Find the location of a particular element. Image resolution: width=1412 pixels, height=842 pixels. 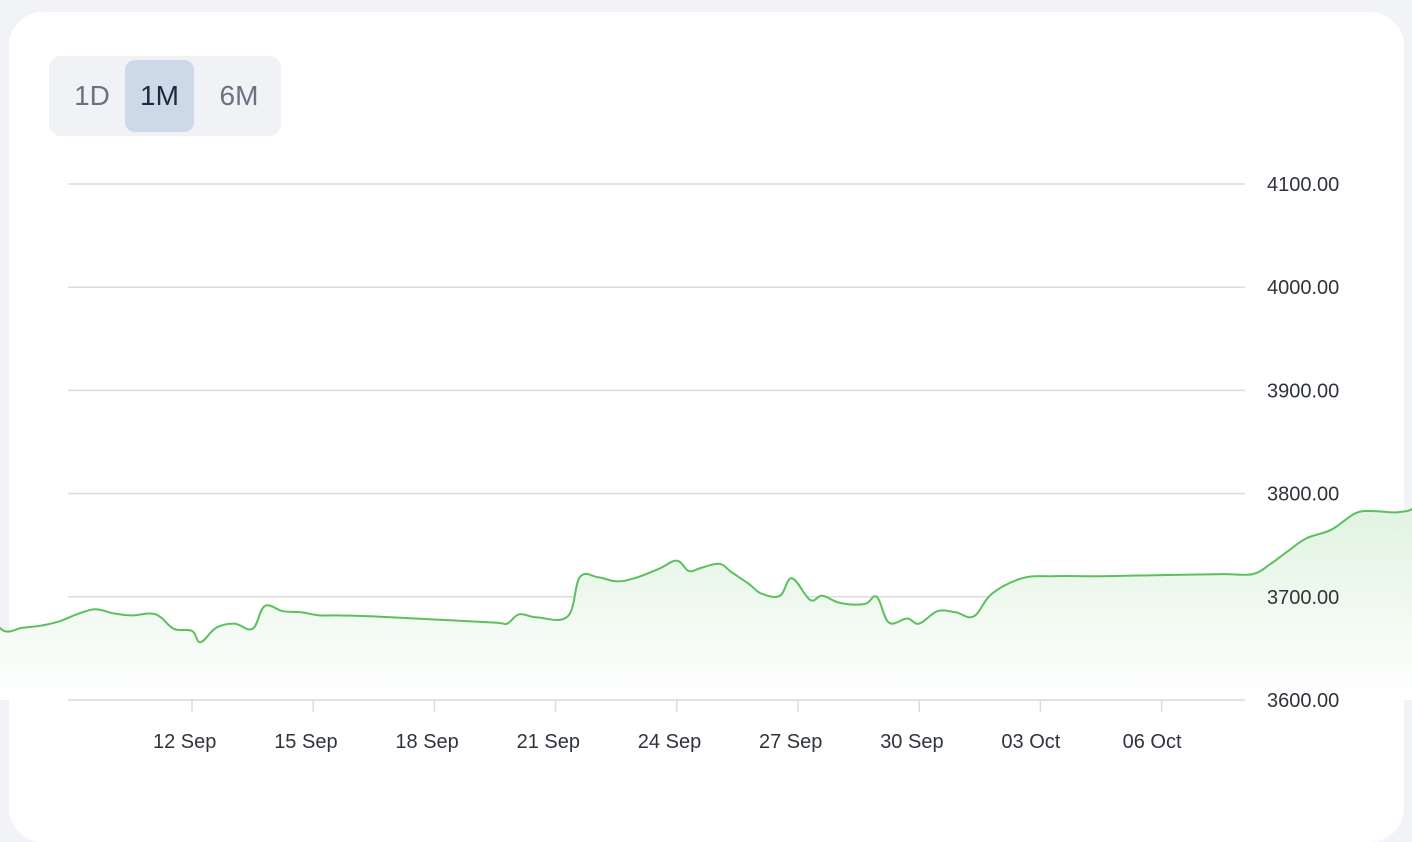

x-tick-label: 15 Sep is located at coordinates (305, 742).